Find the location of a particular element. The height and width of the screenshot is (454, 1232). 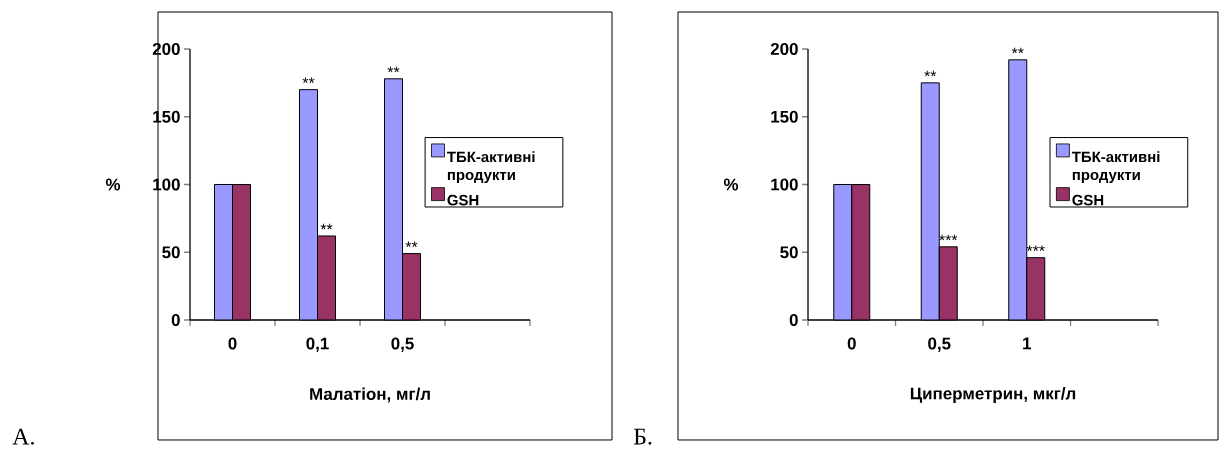

x-axis-title: Циперметрин, мкг/л is located at coordinates (993, 395).